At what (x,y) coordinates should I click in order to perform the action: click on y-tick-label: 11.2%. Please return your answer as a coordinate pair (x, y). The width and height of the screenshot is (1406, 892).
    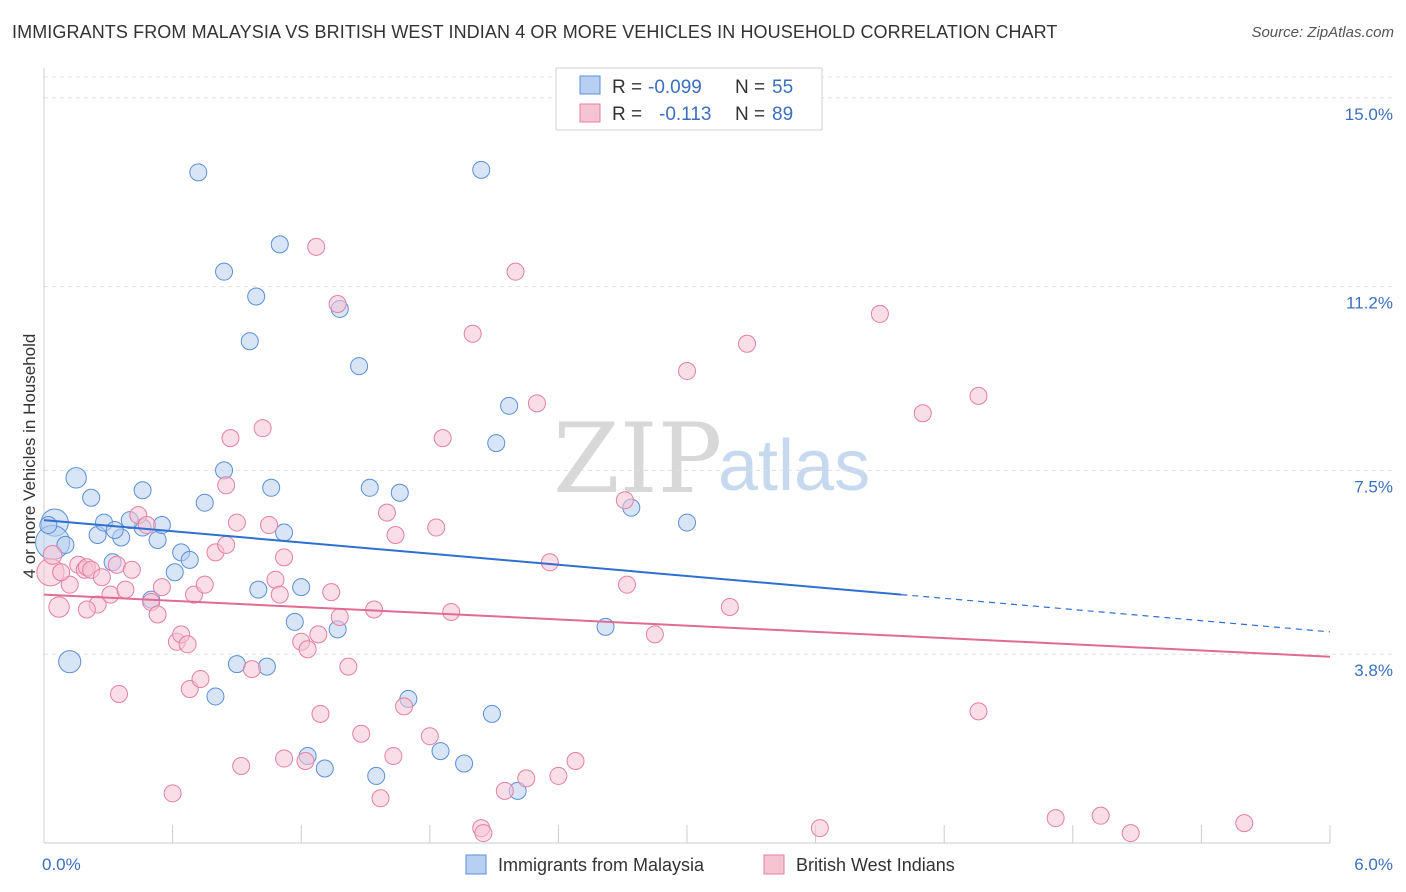
    Looking at the image, I should click on (1369, 303).